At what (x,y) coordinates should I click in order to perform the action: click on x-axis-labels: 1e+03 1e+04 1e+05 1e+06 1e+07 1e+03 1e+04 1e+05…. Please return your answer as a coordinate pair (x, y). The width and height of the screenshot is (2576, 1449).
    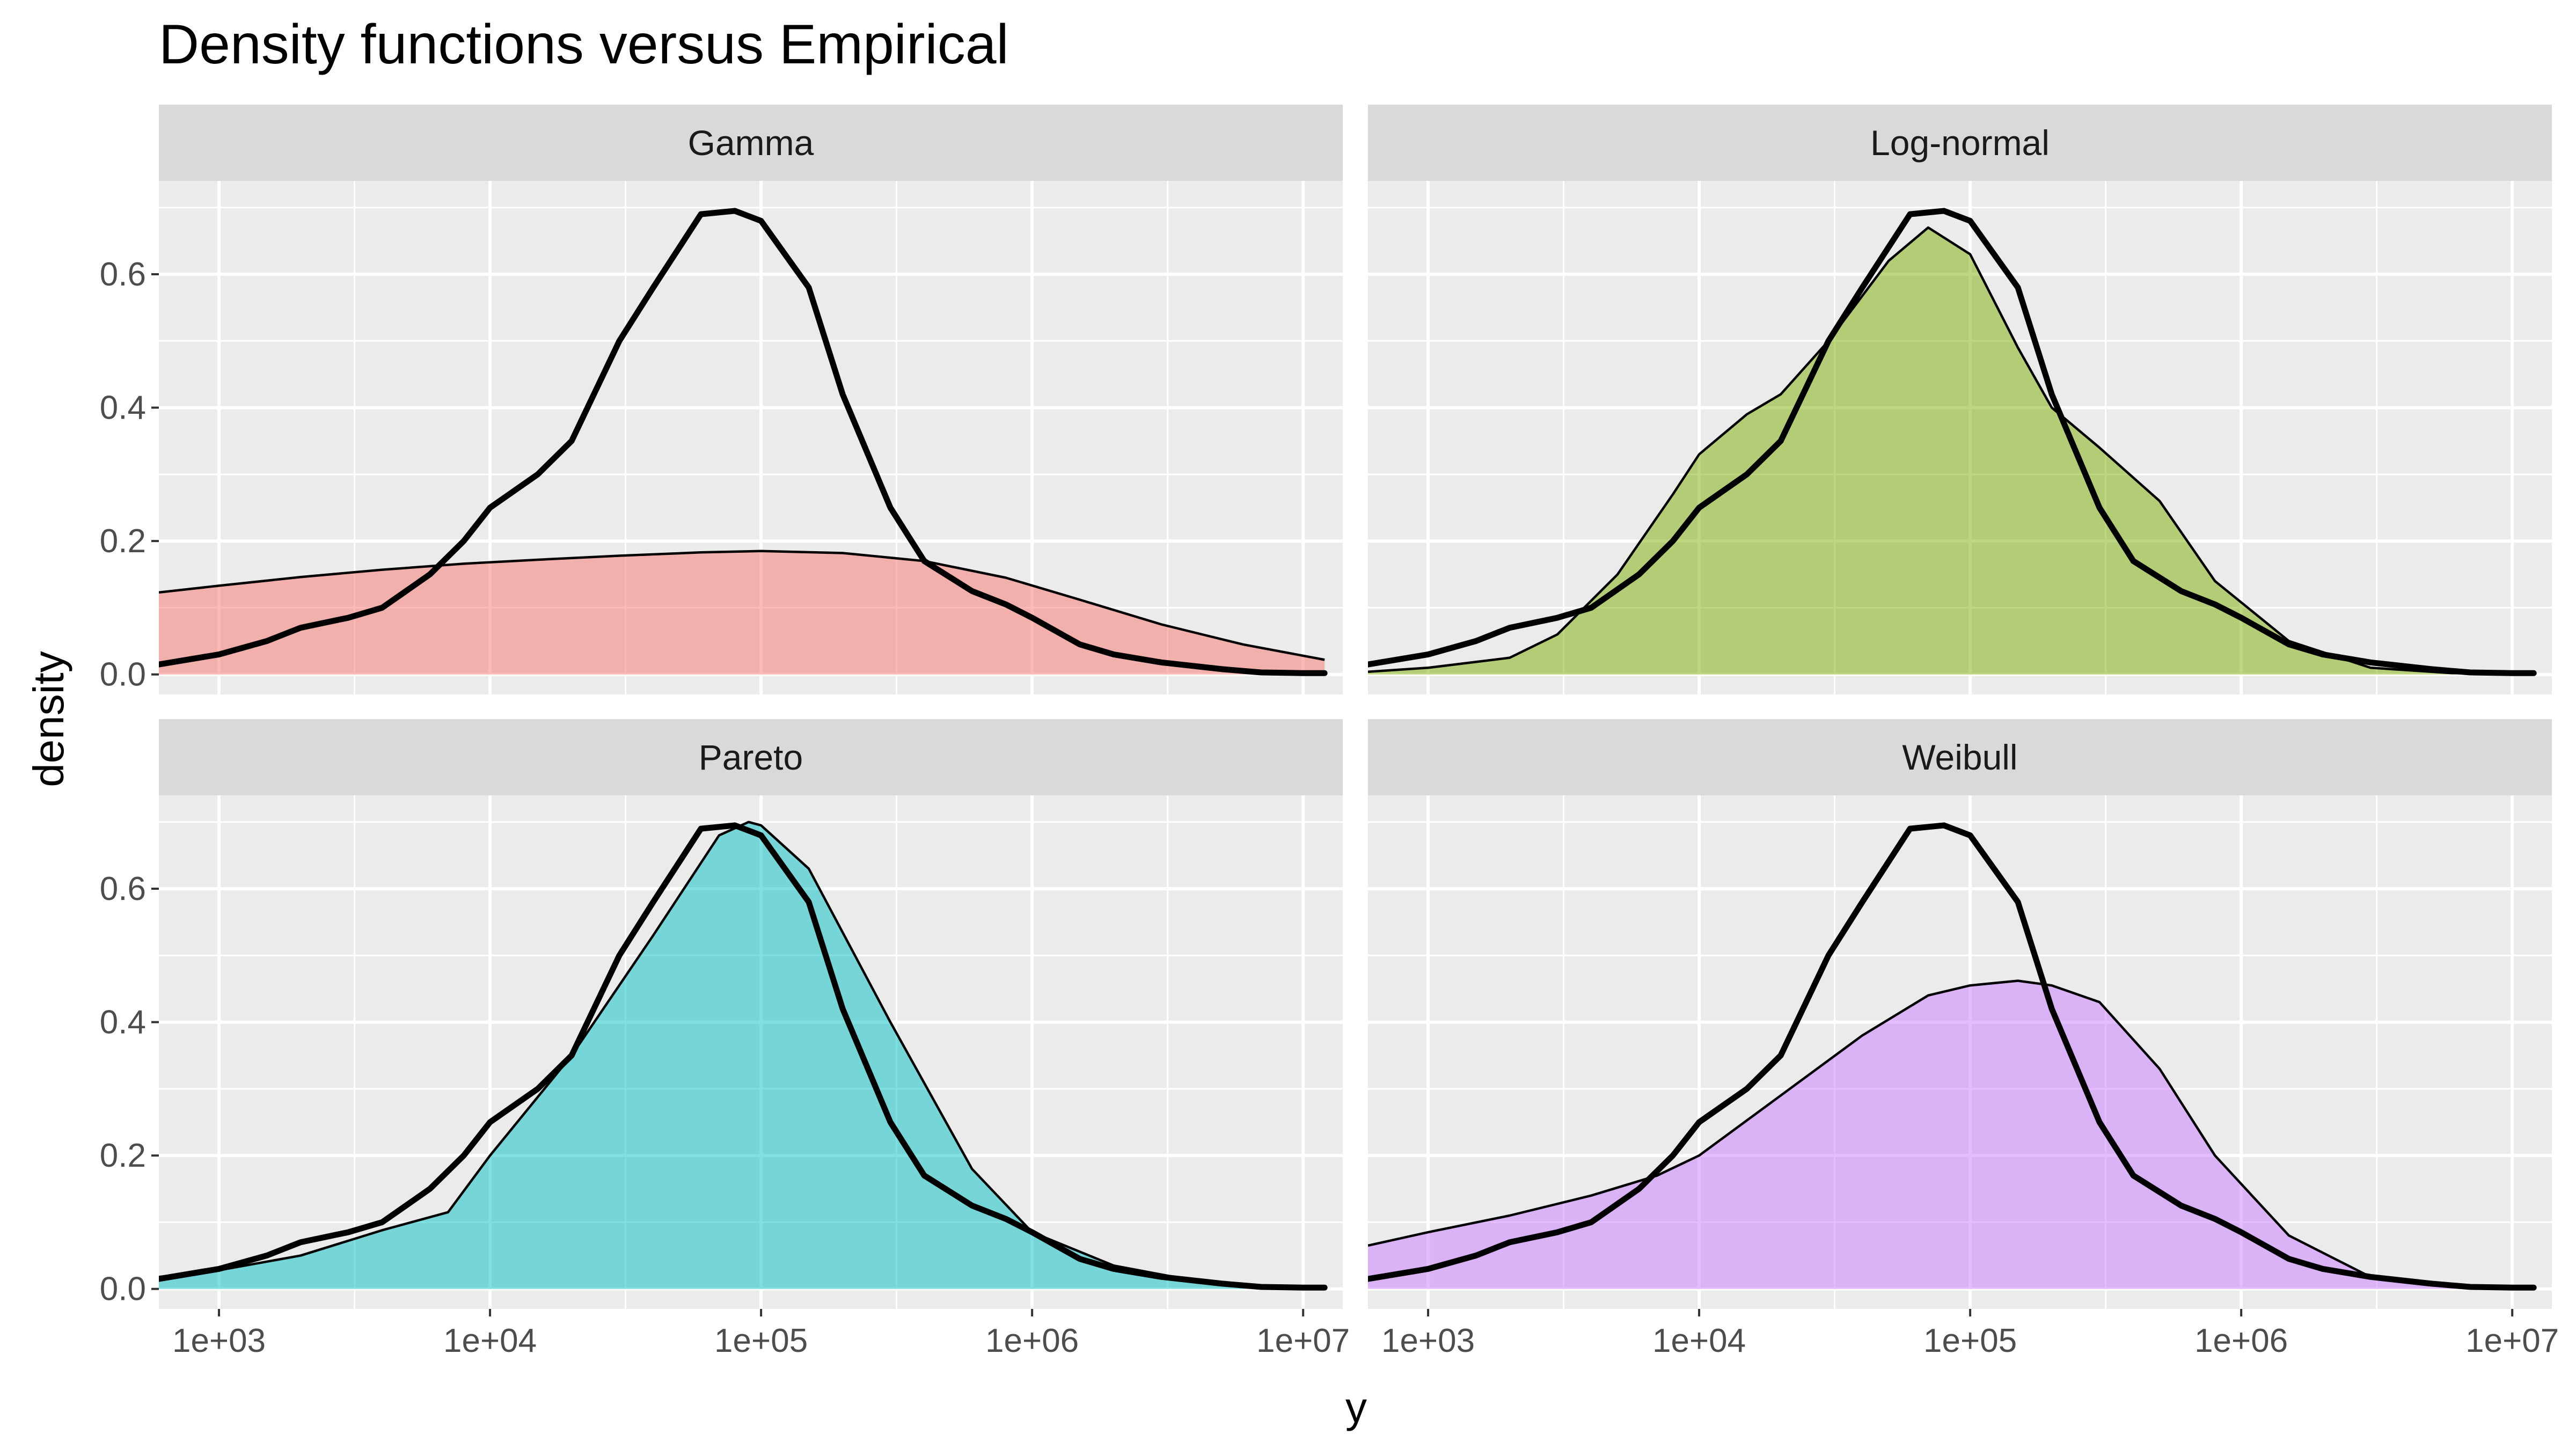
    Looking at the image, I should click on (1365, 1334).